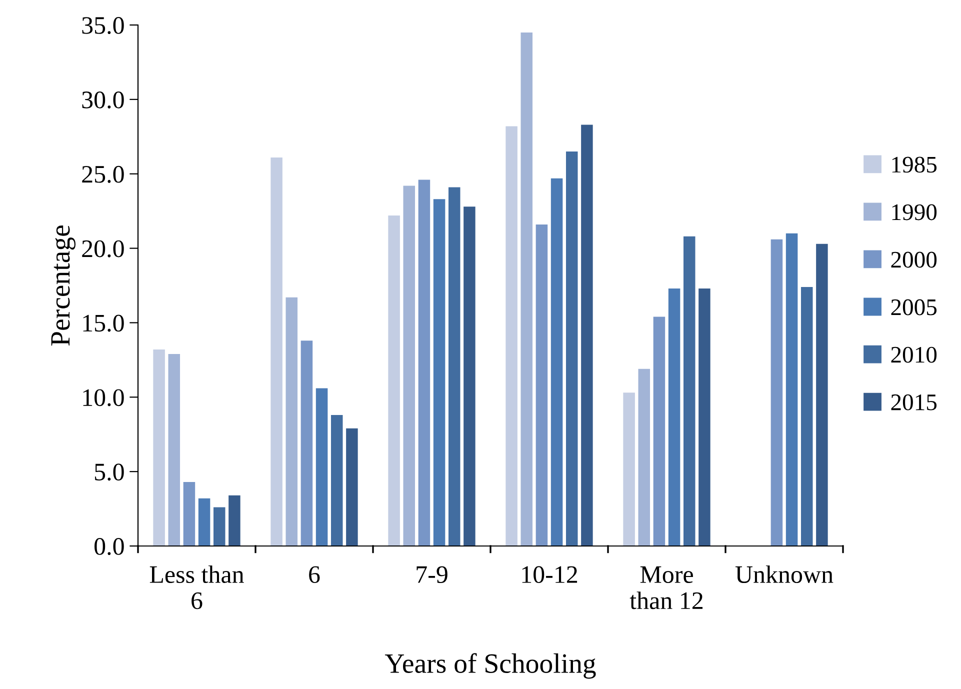 The height and width of the screenshot is (689, 961). Describe the element at coordinates (432, 575) in the screenshot. I see `x-tick-label: 7-9` at that location.